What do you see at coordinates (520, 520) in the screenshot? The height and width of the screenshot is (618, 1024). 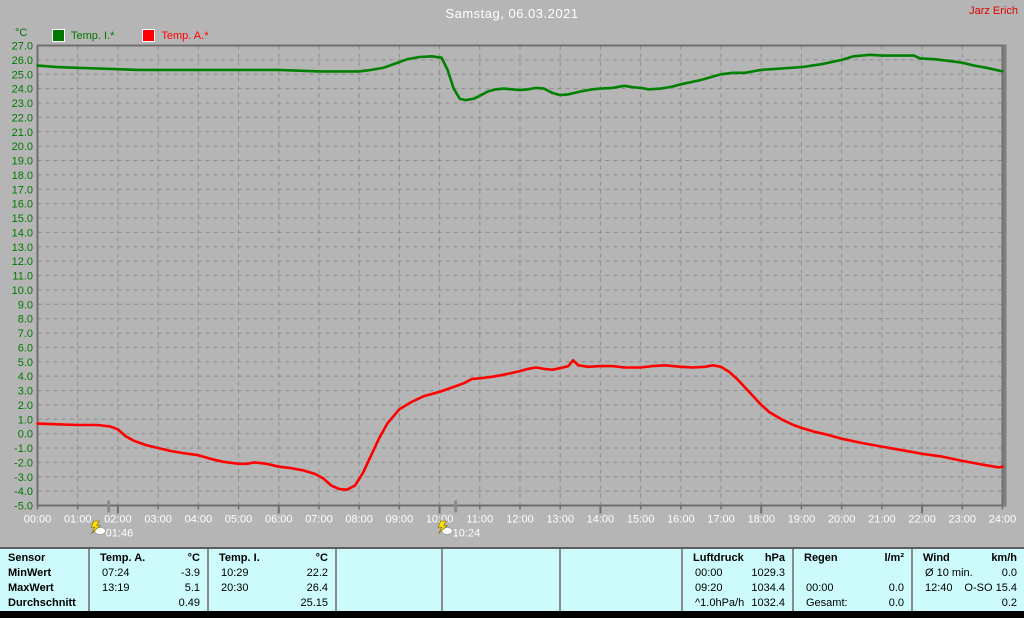 I see `x-tick-label: 12:00` at bounding box center [520, 520].